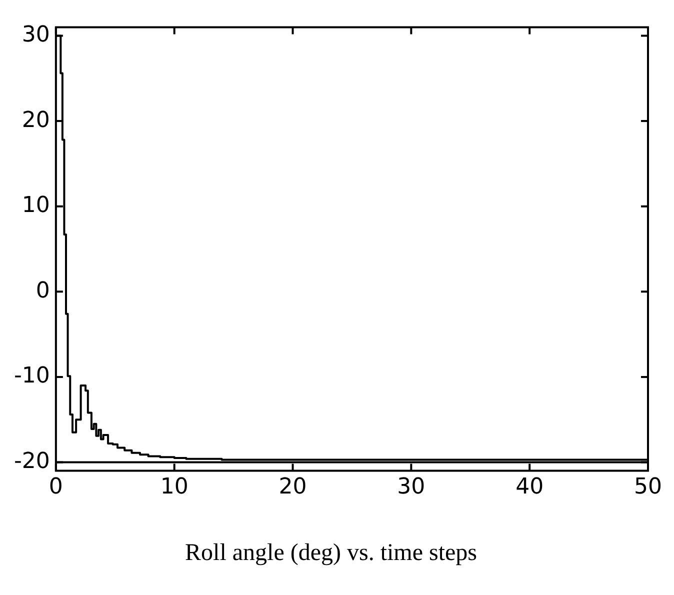 The width and height of the screenshot is (674, 595). What do you see at coordinates (174, 487) in the screenshot?
I see `x-tick-label: 10` at bounding box center [174, 487].